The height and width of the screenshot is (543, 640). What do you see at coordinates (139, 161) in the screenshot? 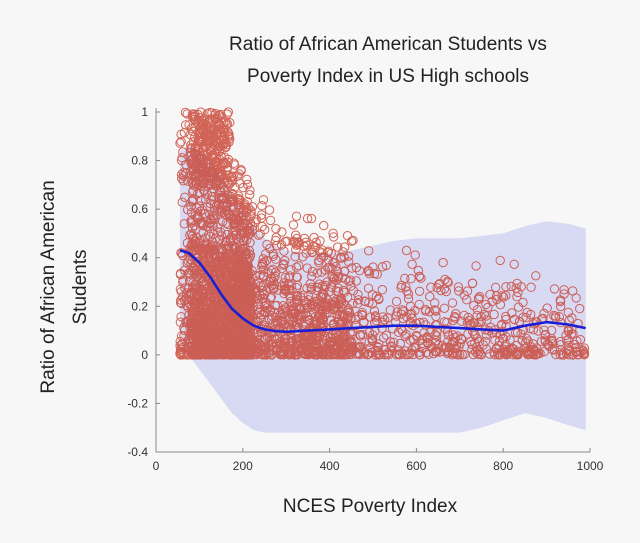
I see `y-tick-label: 0.8` at bounding box center [139, 161].